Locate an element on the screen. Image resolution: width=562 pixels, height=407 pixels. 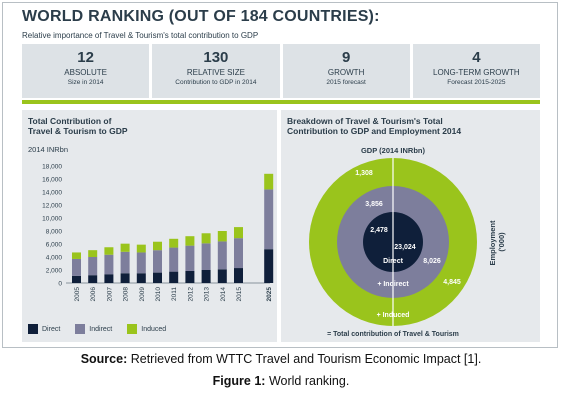
y-tick-label: 8,000 is located at coordinates (54, 232).